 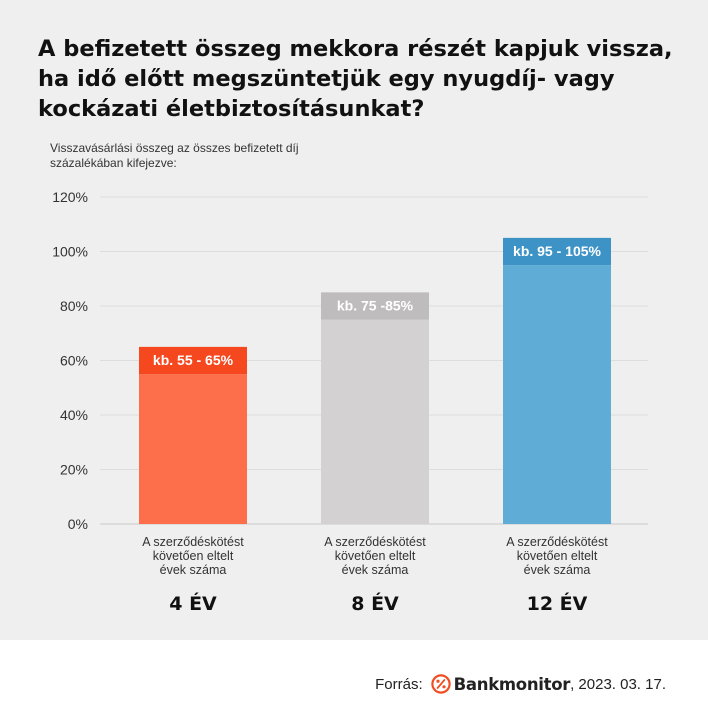 I want to click on bar-range-label: kb. 75 -85%, so click(x=375, y=305).